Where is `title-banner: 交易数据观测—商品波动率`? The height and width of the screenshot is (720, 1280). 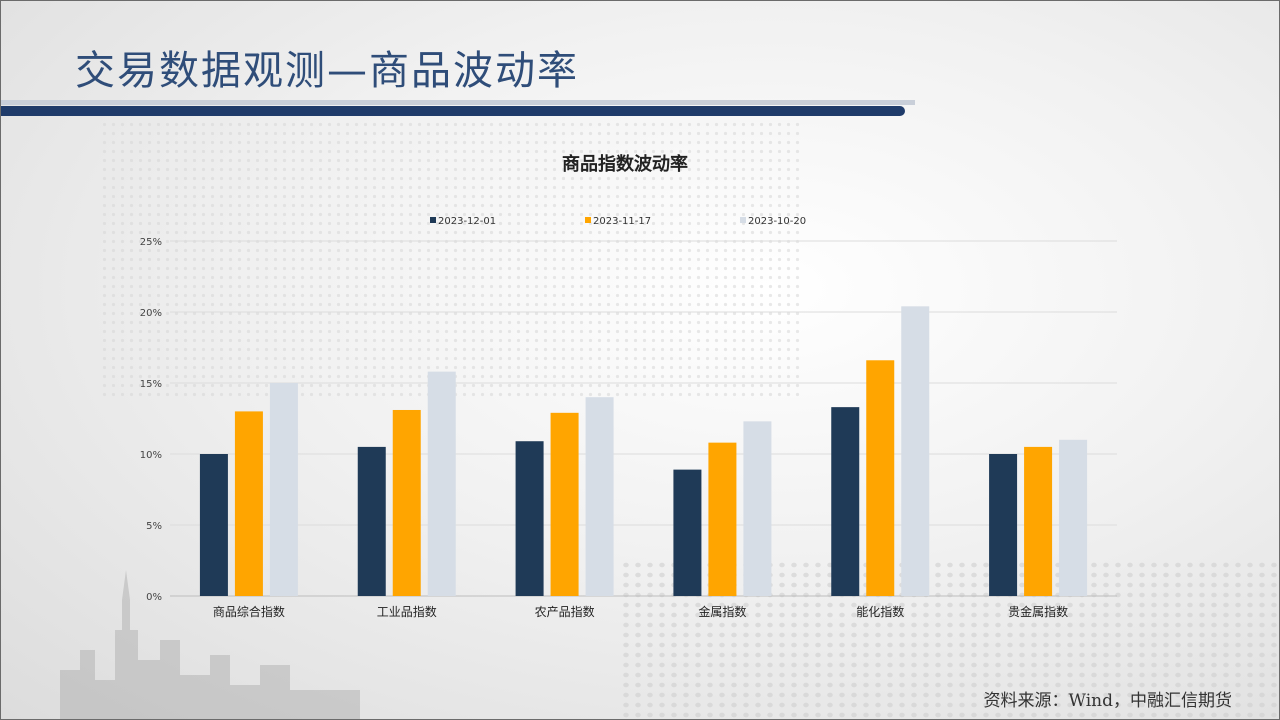
title-banner: 交易数据观测—商品波动率 is located at coordinates (457, 59).